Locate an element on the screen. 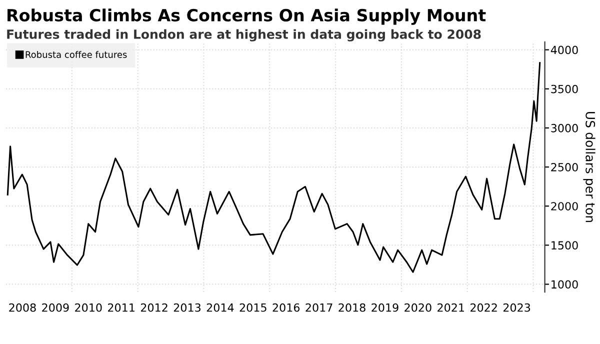 The image size is (600, 344). y-axis-title: US dollars per ton is located at coordinates (589, 167).